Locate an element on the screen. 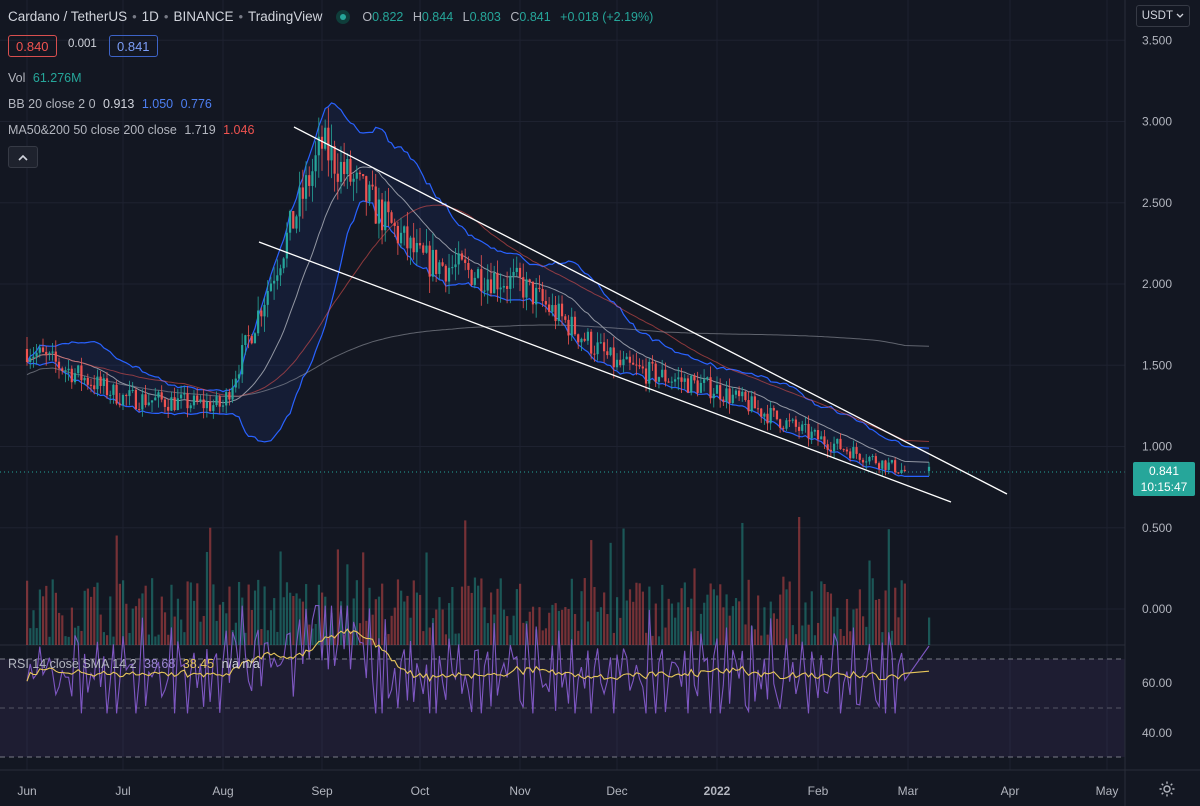  interval: 1D is located at coordinates (150, 16).